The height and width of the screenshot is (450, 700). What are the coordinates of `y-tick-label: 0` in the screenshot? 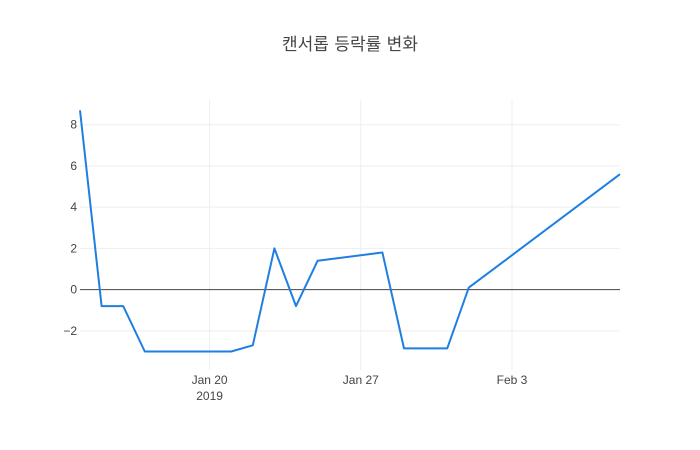 It's located at (73, 290).